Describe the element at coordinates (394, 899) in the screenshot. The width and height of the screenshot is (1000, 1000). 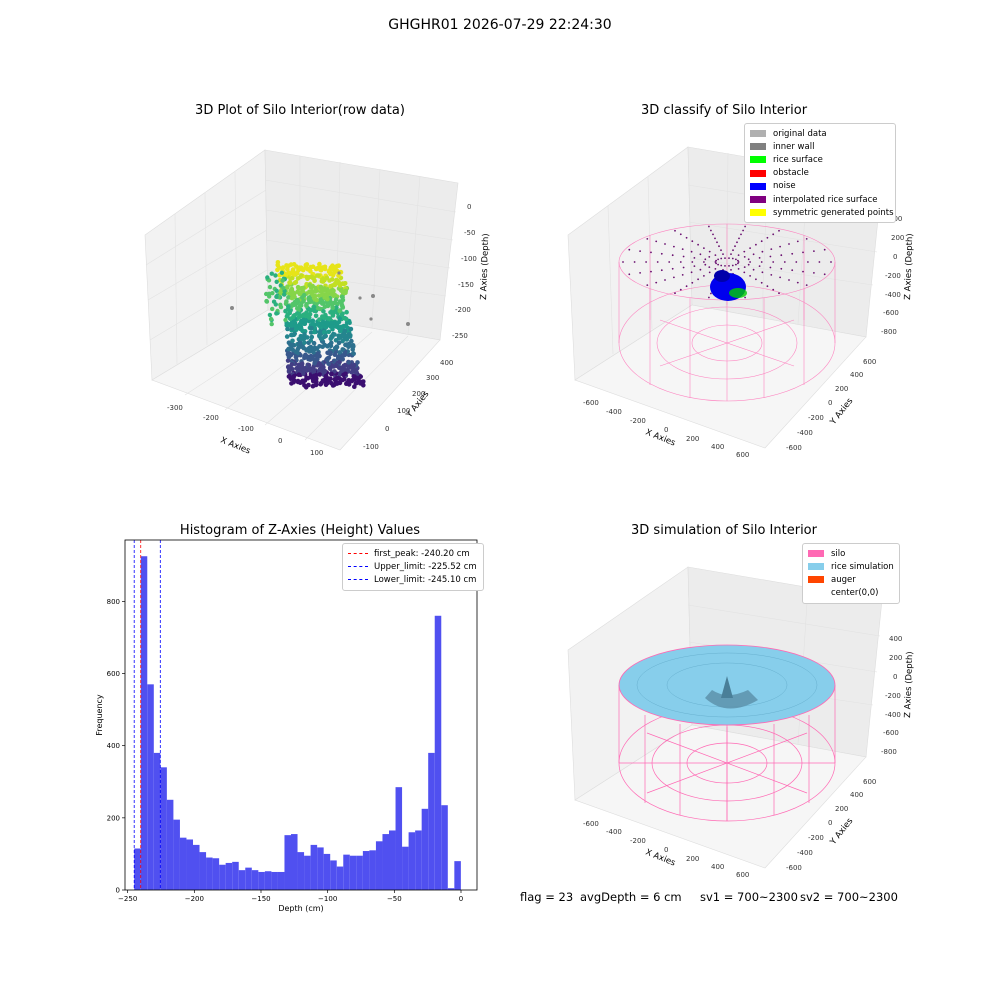
I see `x-tick-label: −50` at that location.